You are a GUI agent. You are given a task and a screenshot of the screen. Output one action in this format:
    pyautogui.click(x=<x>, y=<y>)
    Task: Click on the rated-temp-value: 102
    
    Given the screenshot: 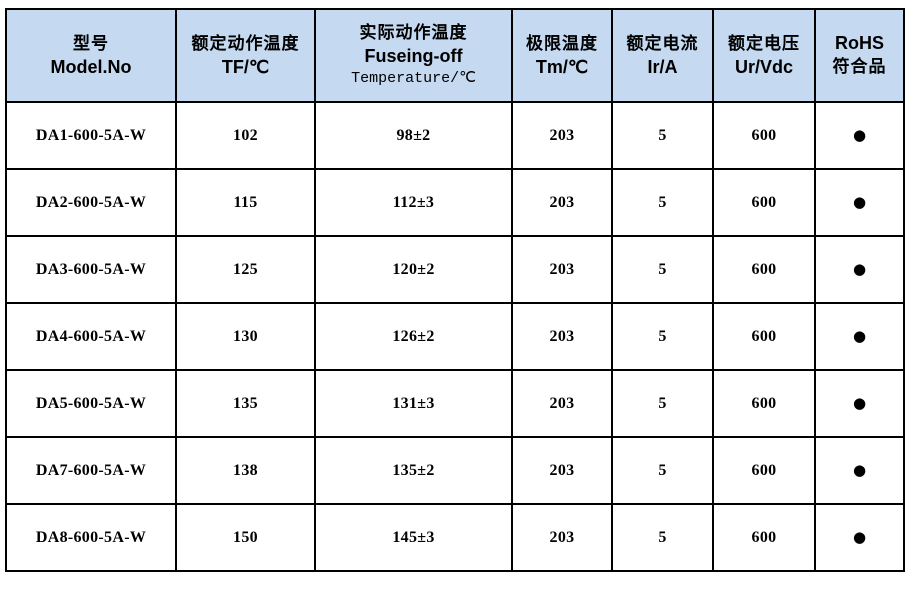 What is the action you would take?
    pyautogui.click(x=245, y=135)
    